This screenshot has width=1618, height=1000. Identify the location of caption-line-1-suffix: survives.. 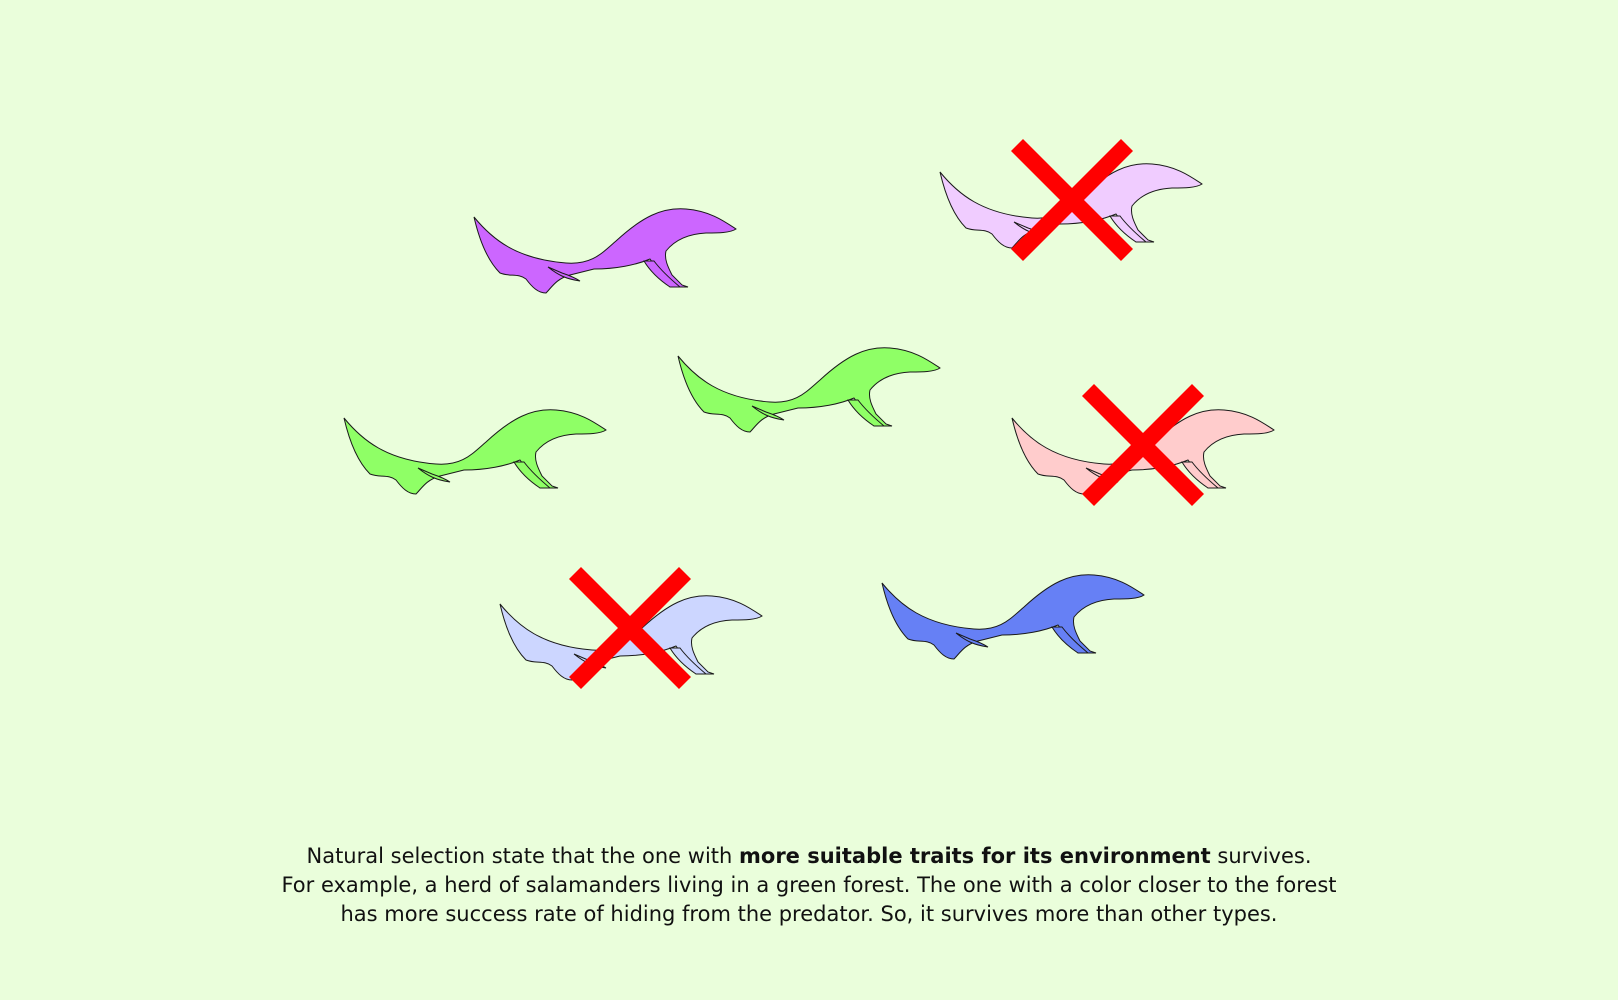
(1261, 856).